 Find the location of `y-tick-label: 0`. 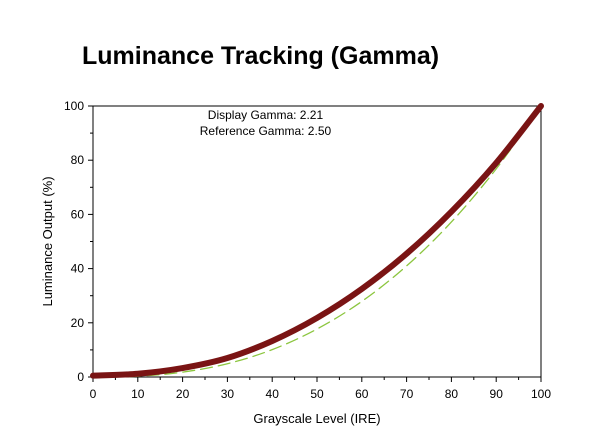

y-tick-label: 0 is located at coordinates (80, 377).